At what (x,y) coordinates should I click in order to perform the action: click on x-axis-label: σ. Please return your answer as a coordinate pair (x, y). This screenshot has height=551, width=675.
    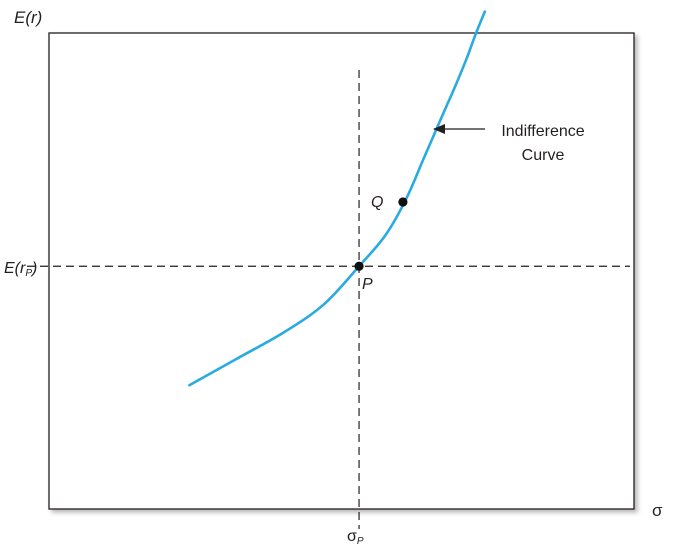
    Looking at the image, I should click on (657, 510).